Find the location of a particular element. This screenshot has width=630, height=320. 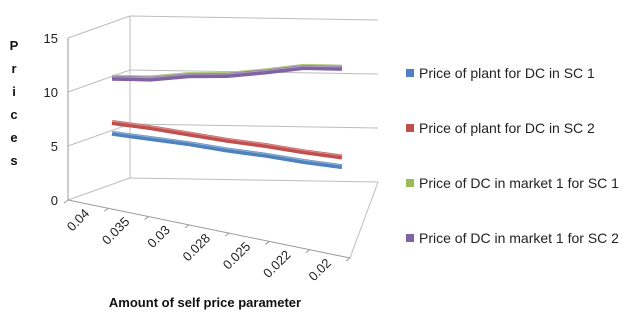

x-tick-label: 0.03 is located at coordinates (158, 236).